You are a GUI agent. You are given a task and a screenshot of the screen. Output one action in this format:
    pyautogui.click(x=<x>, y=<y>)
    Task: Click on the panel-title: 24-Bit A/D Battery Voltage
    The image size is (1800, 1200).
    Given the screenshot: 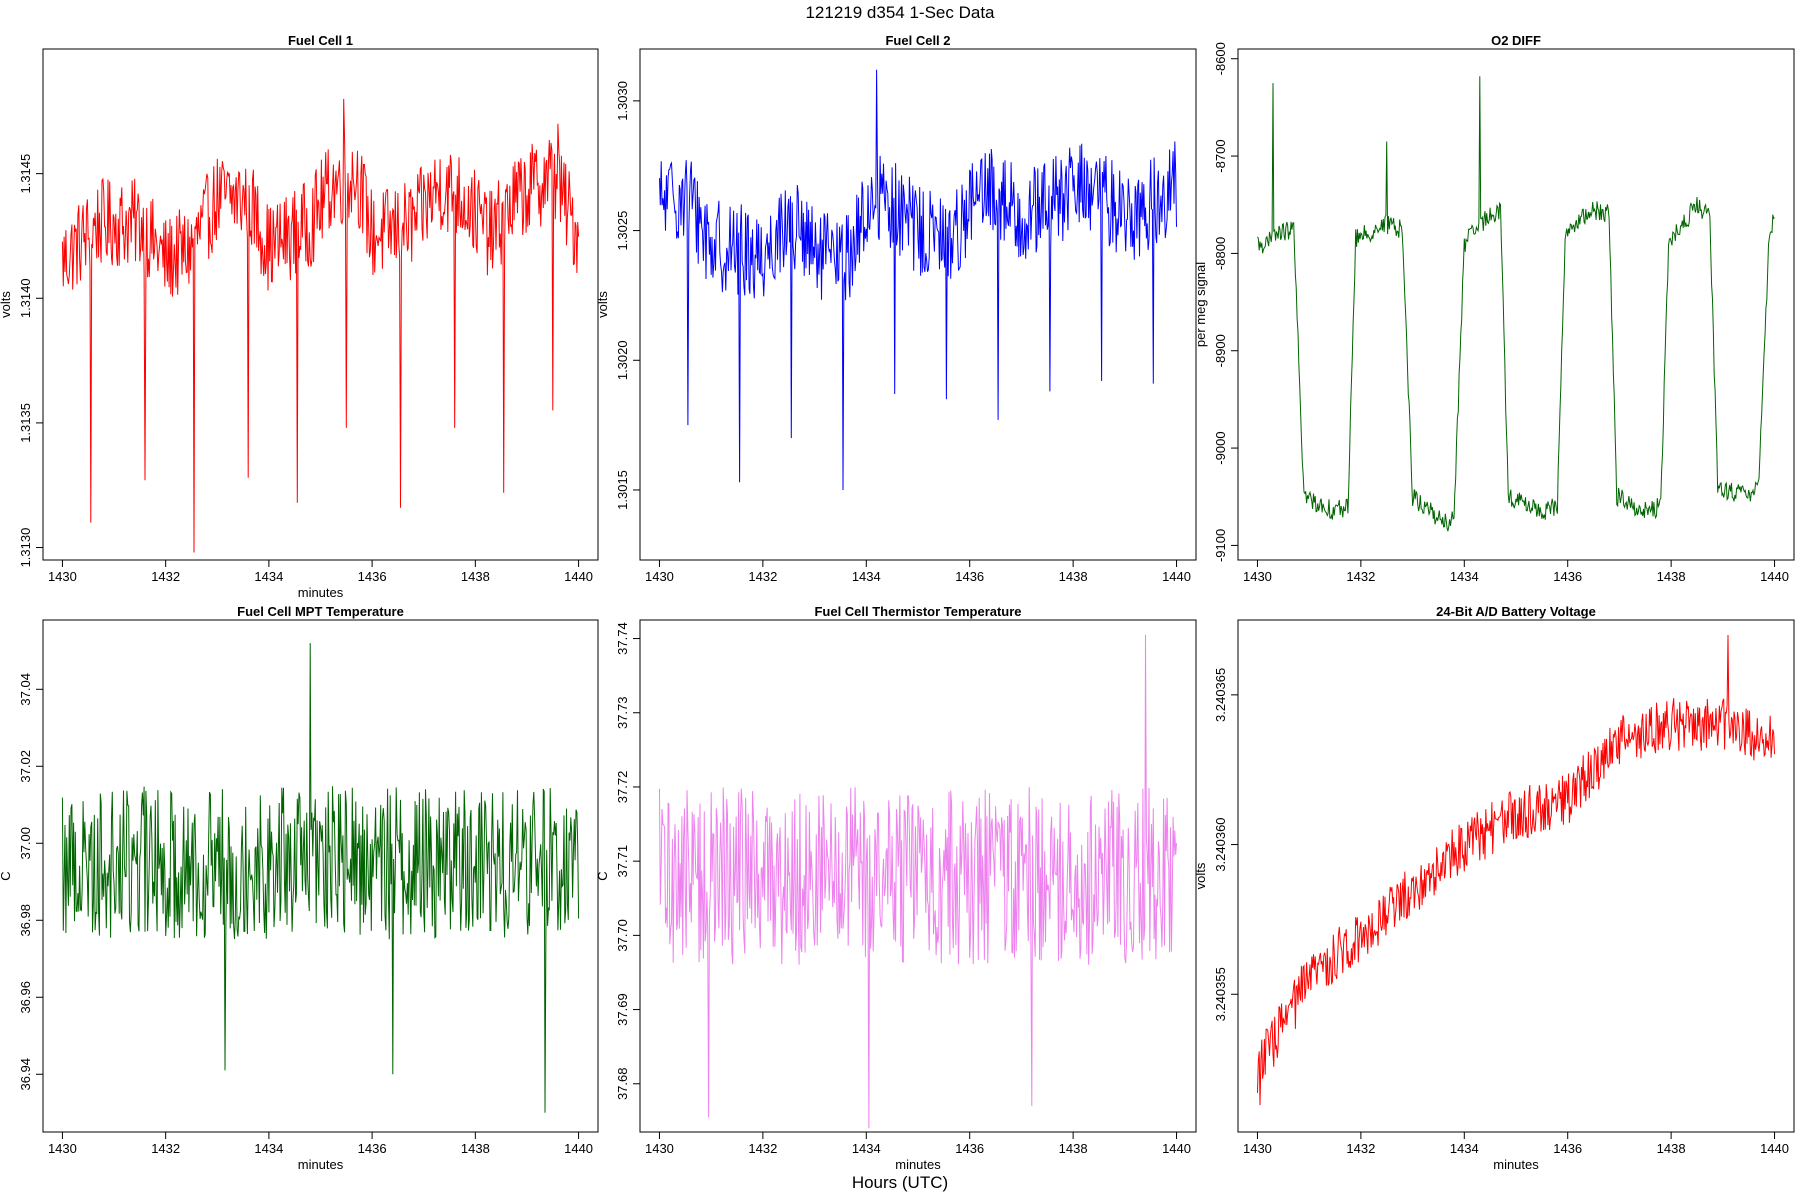 What is the action you would take?
    pyautogui.click(x=1516, y=611)
    